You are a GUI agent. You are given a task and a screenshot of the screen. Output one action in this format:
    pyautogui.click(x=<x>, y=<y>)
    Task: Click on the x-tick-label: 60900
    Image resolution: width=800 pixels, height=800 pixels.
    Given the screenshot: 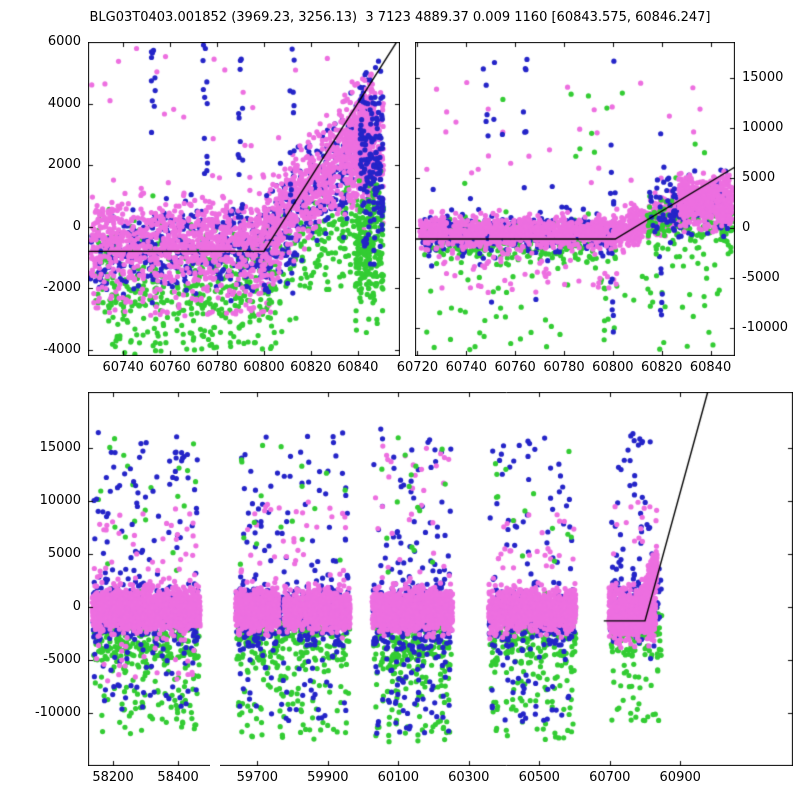 What is the action you would take?
    pyautogui.click(x=680, y=777)
    